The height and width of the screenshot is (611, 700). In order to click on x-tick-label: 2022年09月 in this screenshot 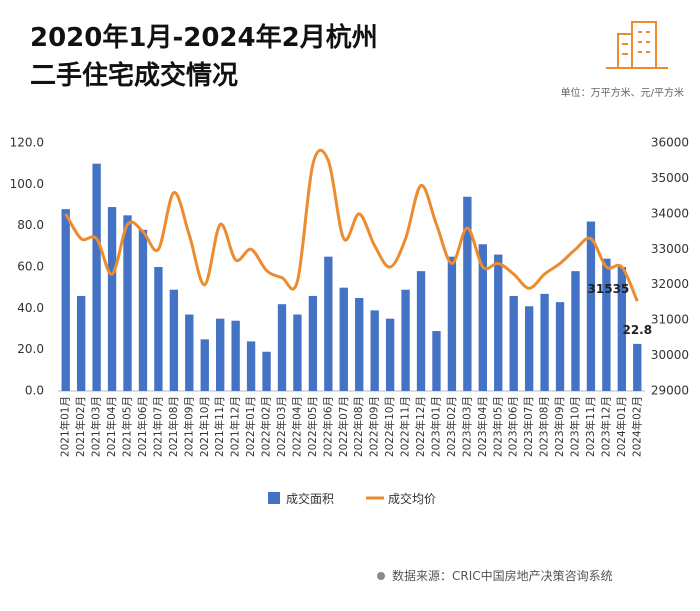, I will do `click(374, 426)`.